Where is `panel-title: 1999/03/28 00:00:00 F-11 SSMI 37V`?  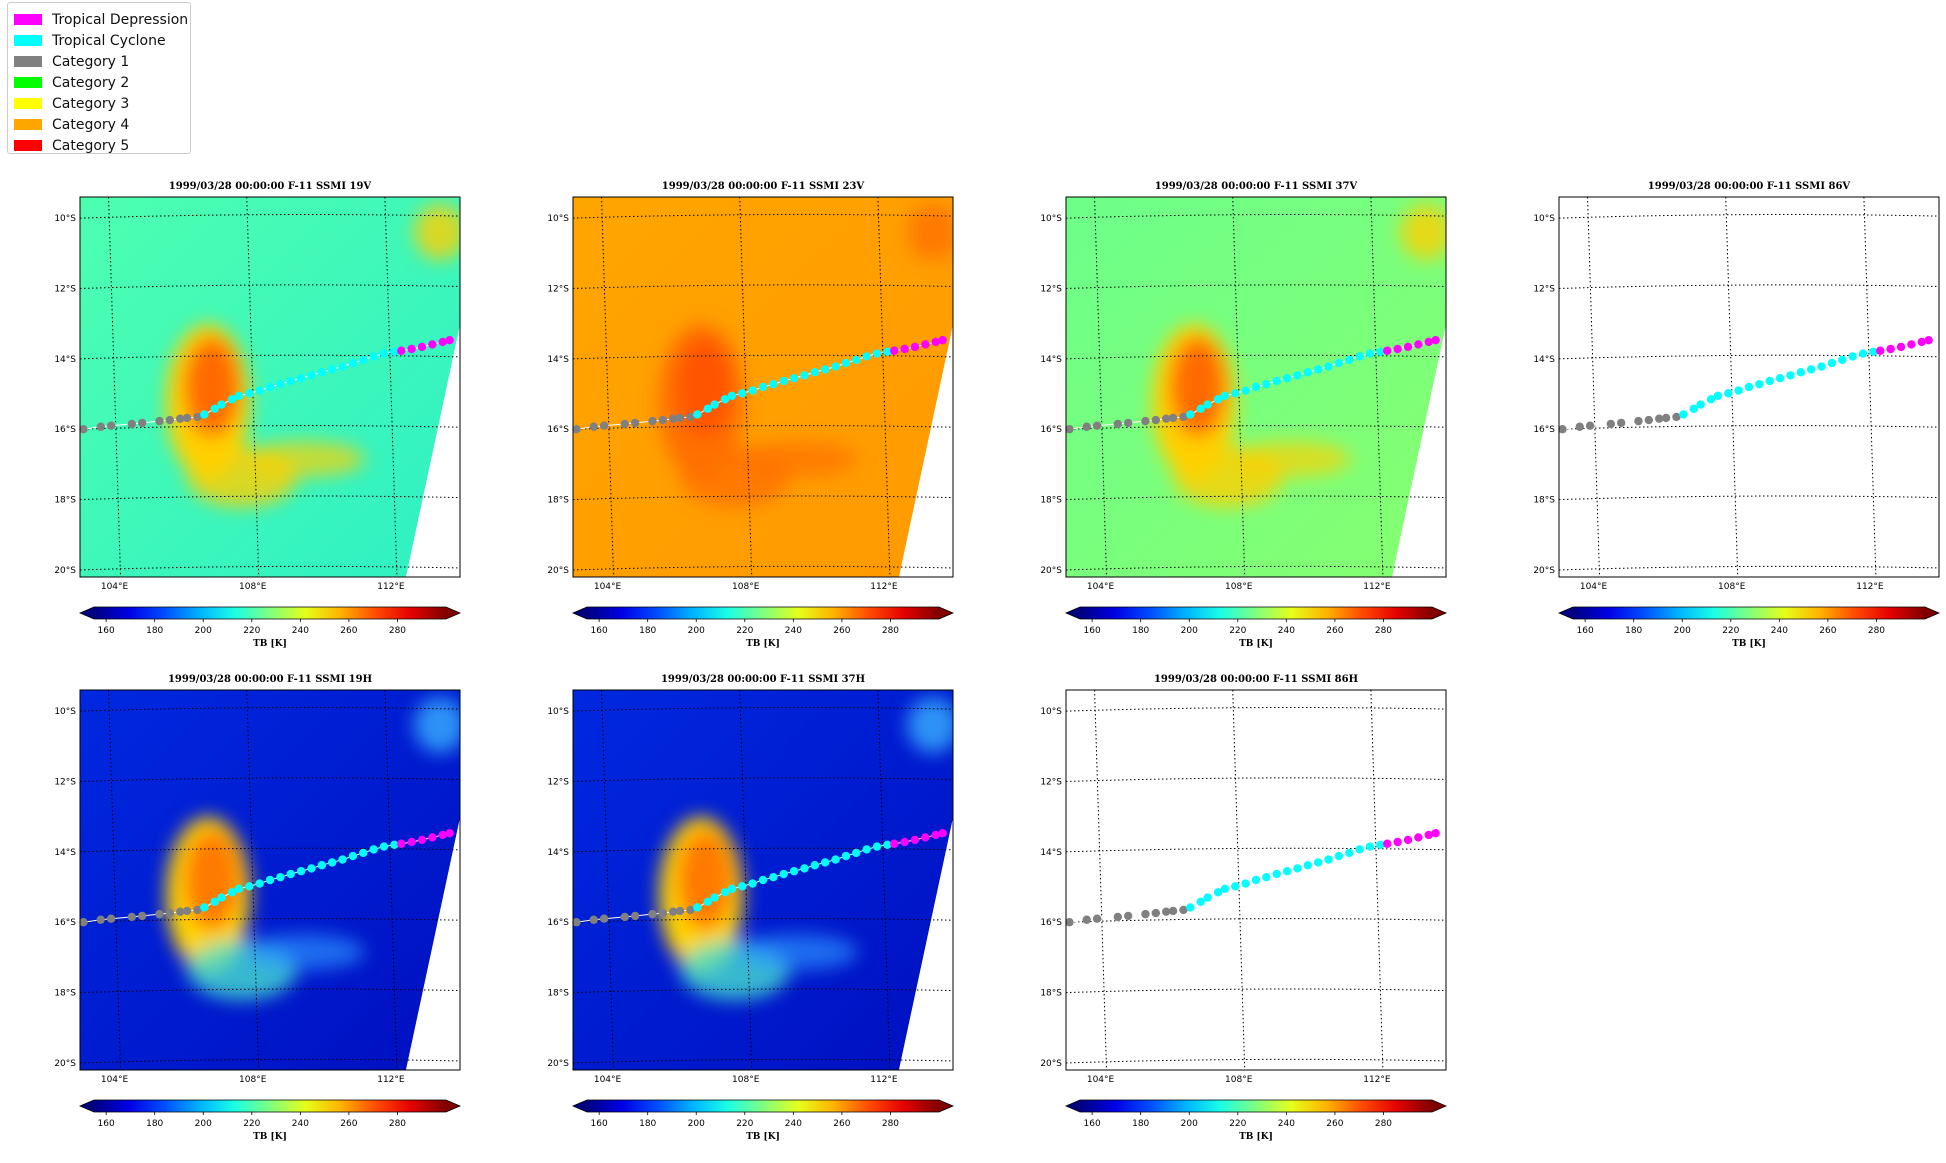 panel-title: 1999/03/28 00:00:00 F-11 SSMI 37V is located at coordinates (1256, 186).